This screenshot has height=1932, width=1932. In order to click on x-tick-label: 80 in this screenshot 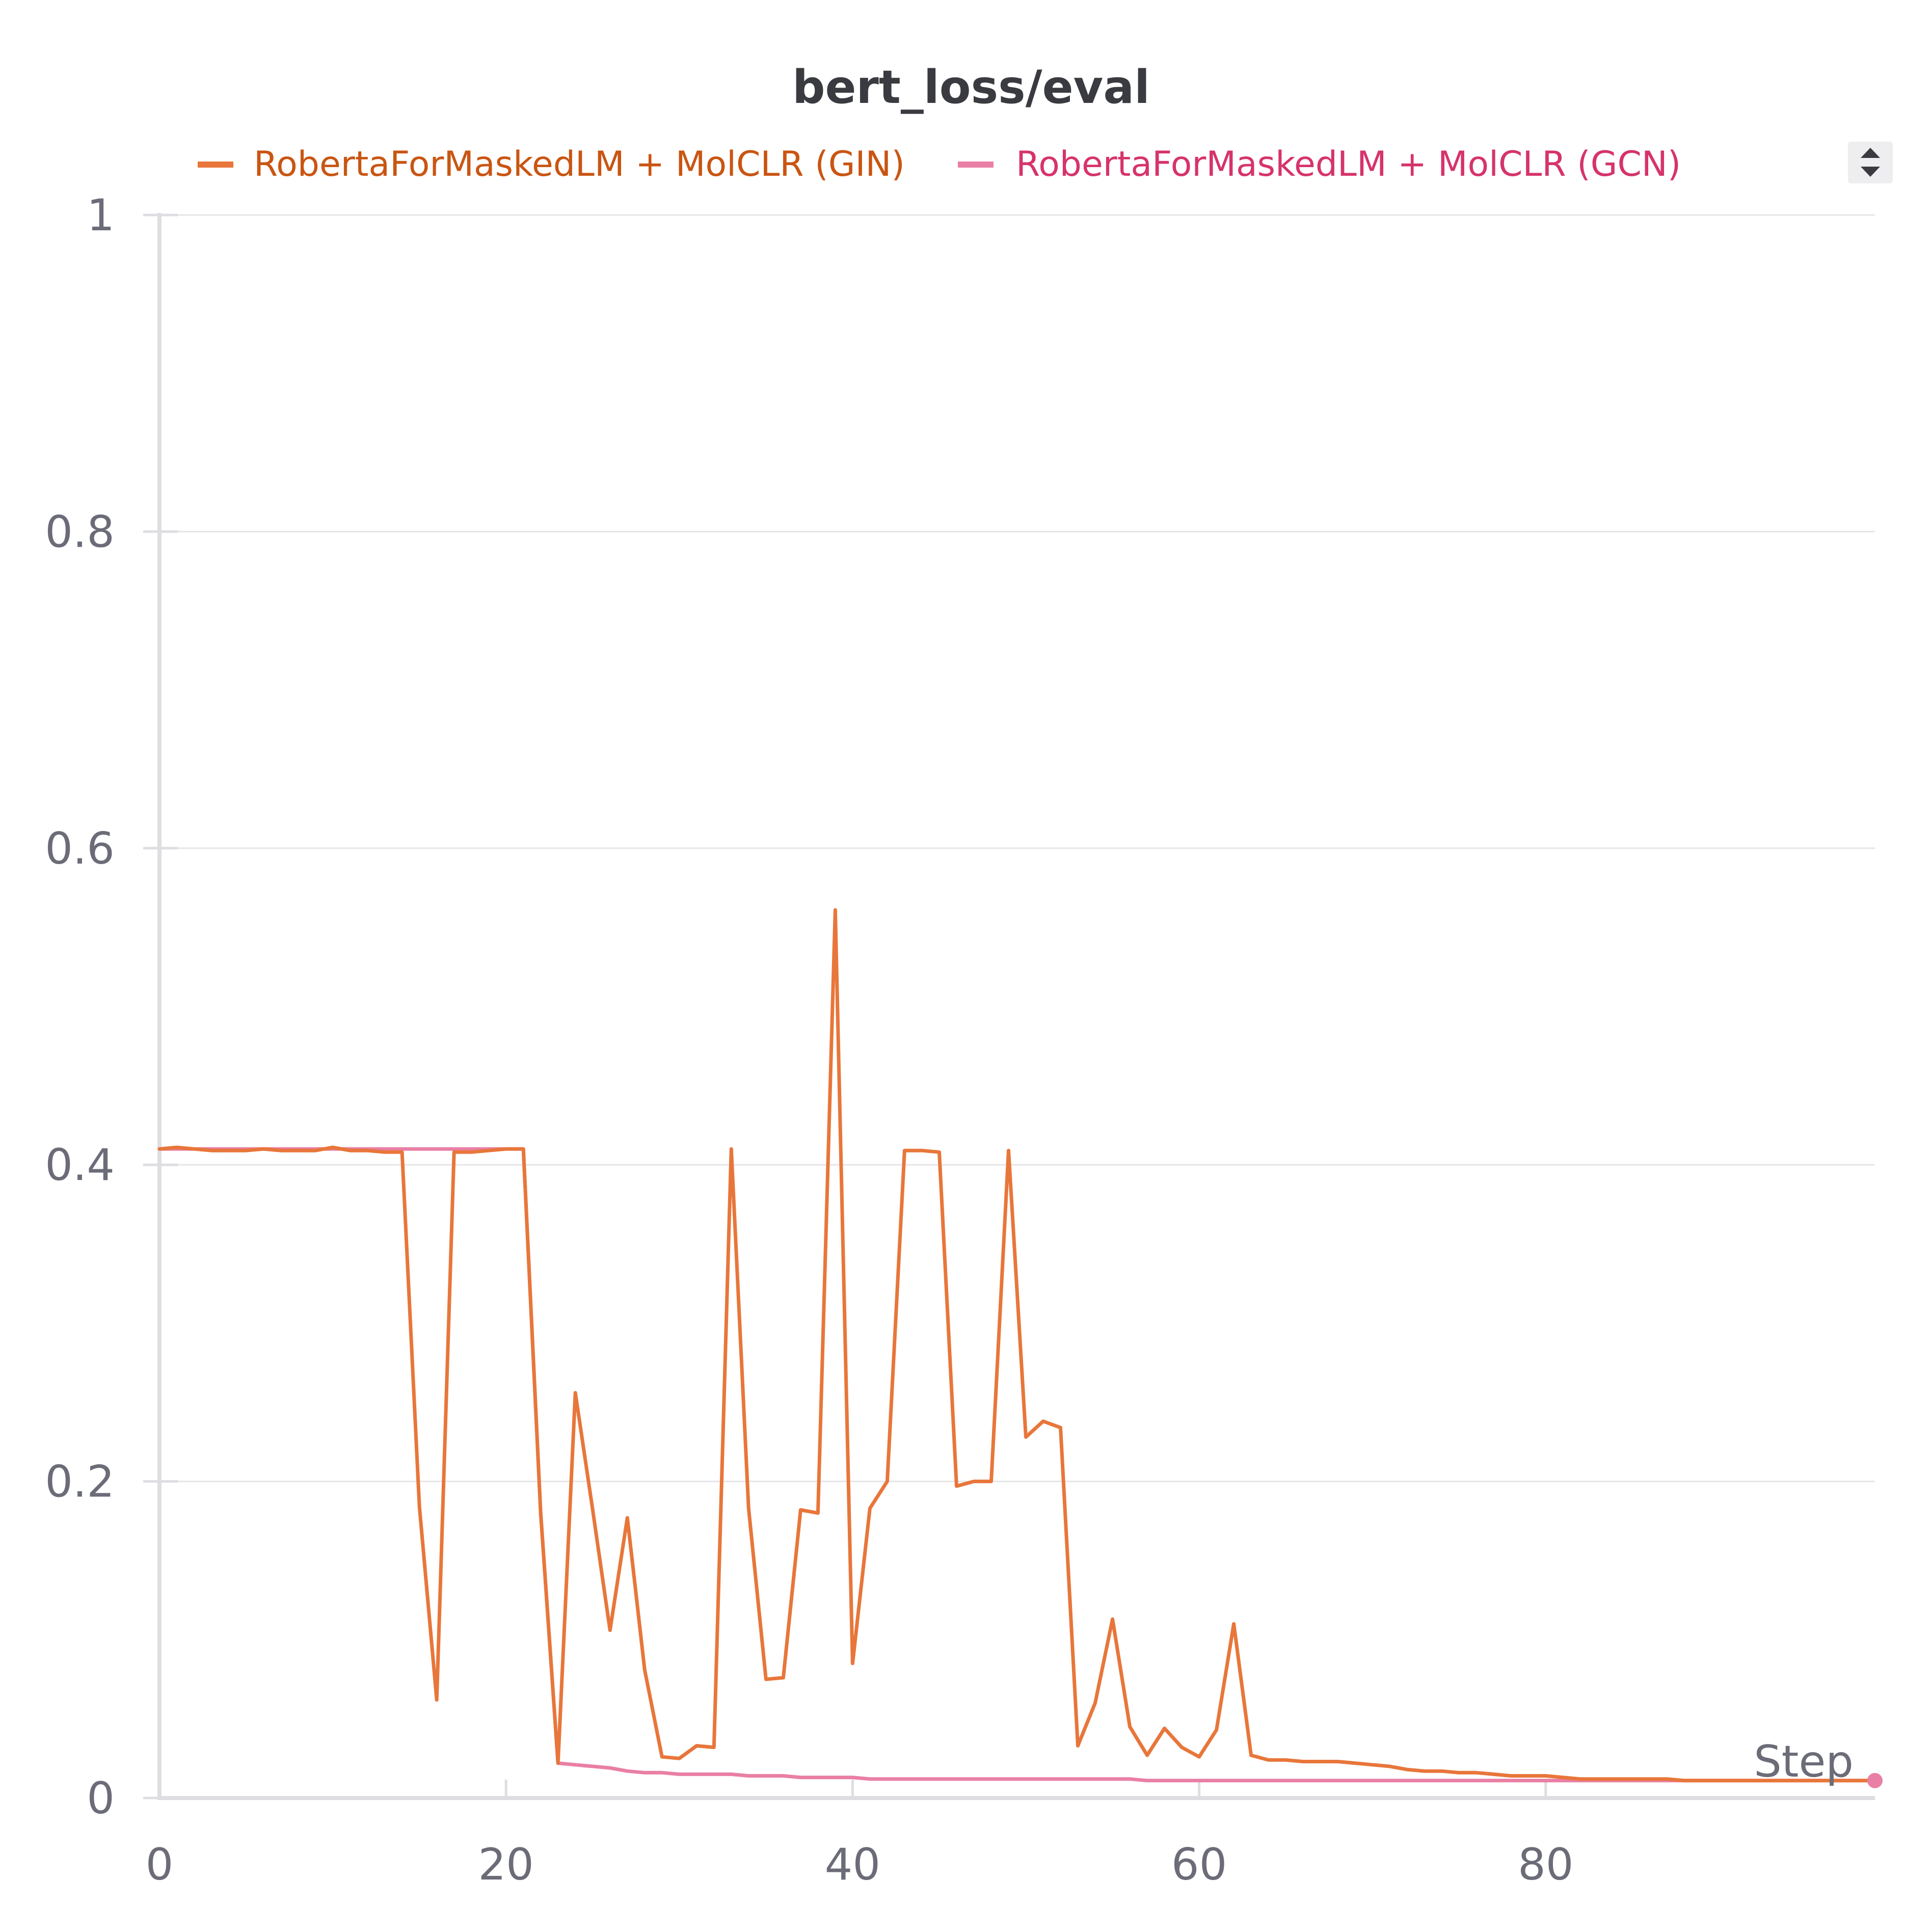, I will do `click(1545, 1865)`.